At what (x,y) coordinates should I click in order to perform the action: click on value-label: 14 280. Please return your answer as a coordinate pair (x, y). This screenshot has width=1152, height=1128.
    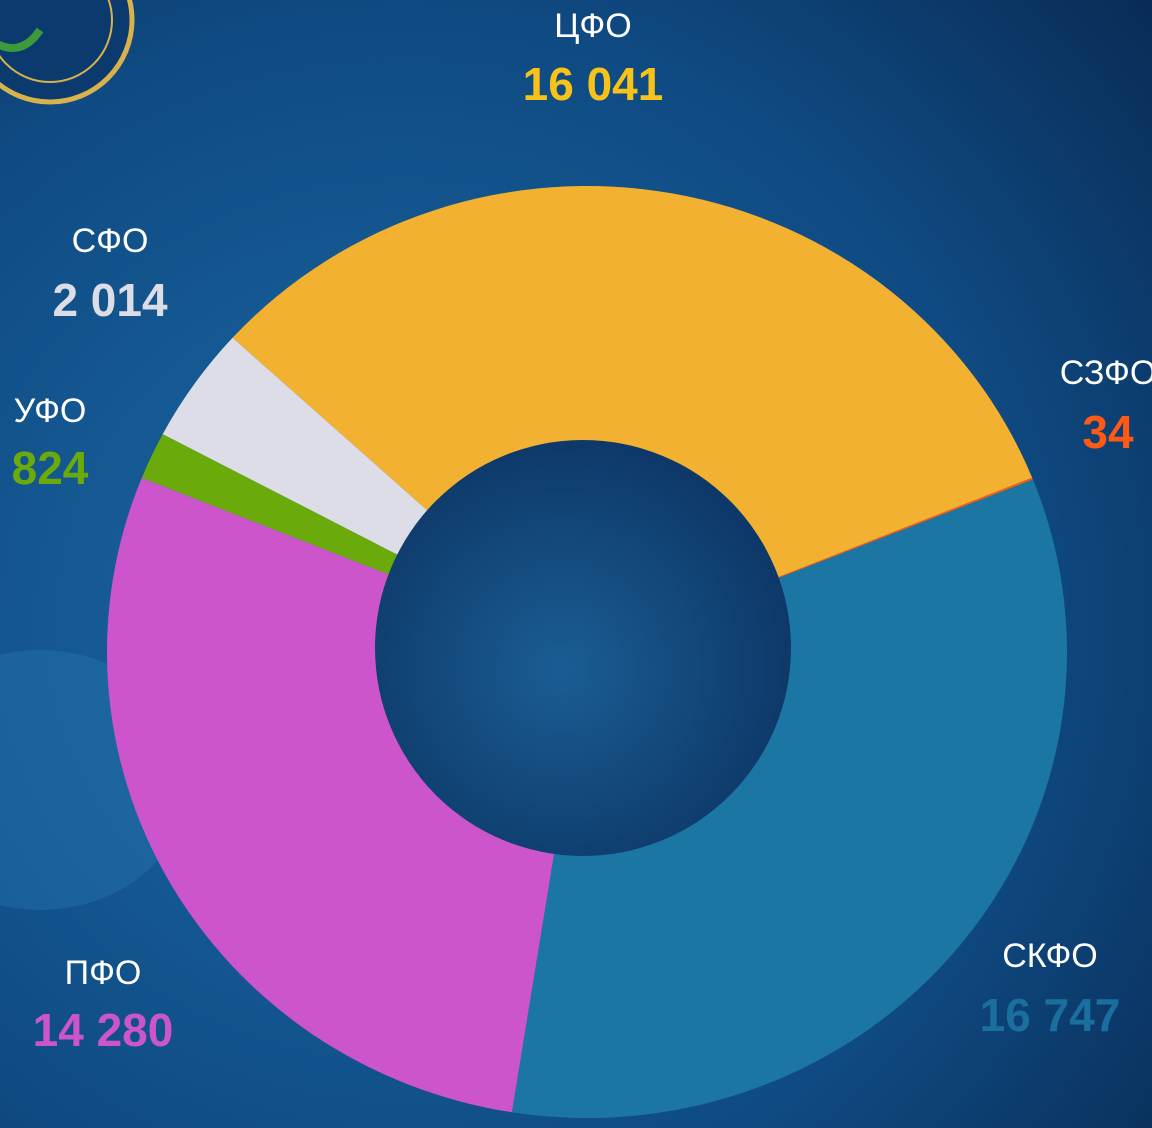
    Looking at the image, I should click on (103, 1030).